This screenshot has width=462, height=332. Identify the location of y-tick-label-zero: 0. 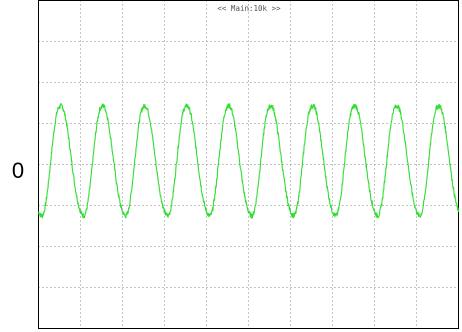
(18, 170).